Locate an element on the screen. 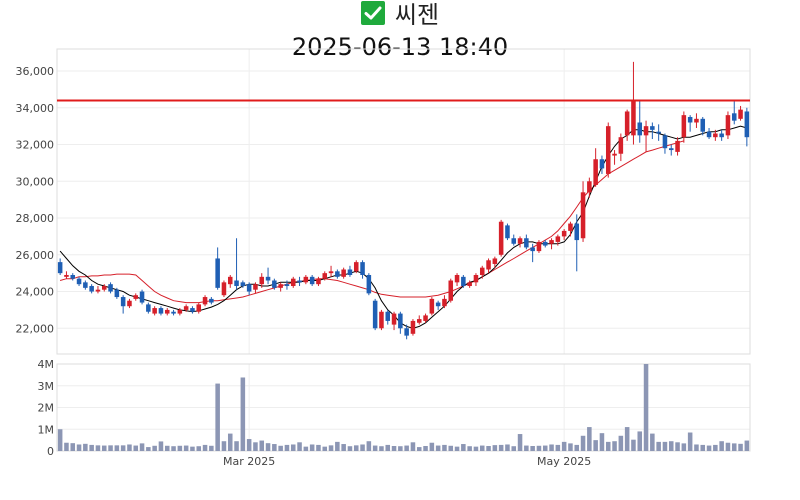 This screenshot has height=500, width=800. price-tick-label: 30,000 is located at coordinates (35, 181).